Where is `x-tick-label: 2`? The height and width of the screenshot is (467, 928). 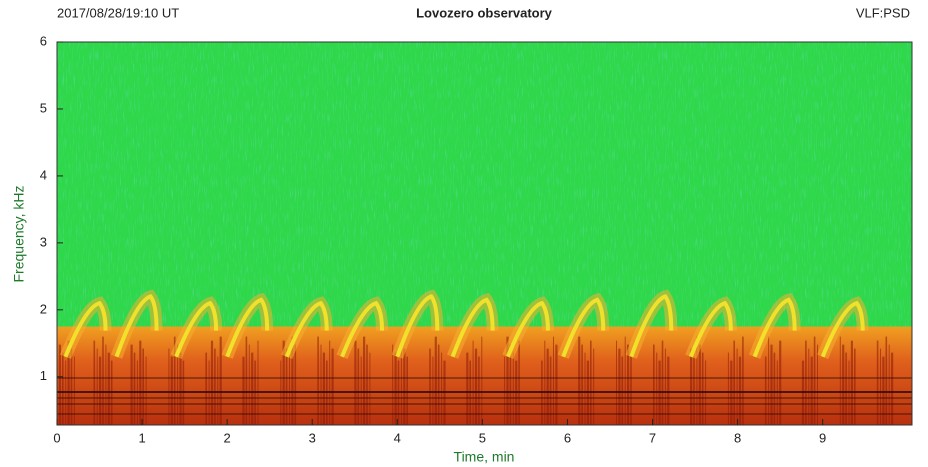 x-tick-label: 2 is located at coordinates (227, 437).